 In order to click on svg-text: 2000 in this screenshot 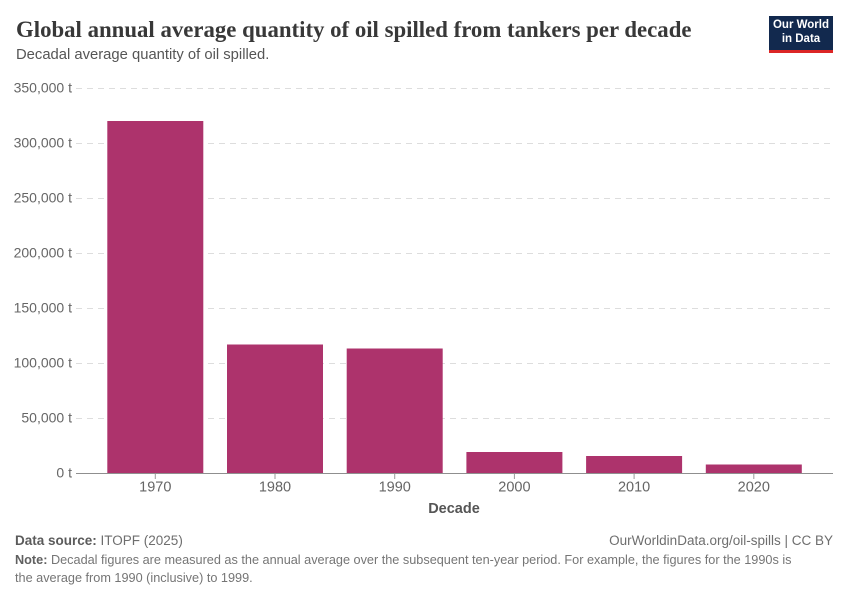, I will do `click(514, 488)`.